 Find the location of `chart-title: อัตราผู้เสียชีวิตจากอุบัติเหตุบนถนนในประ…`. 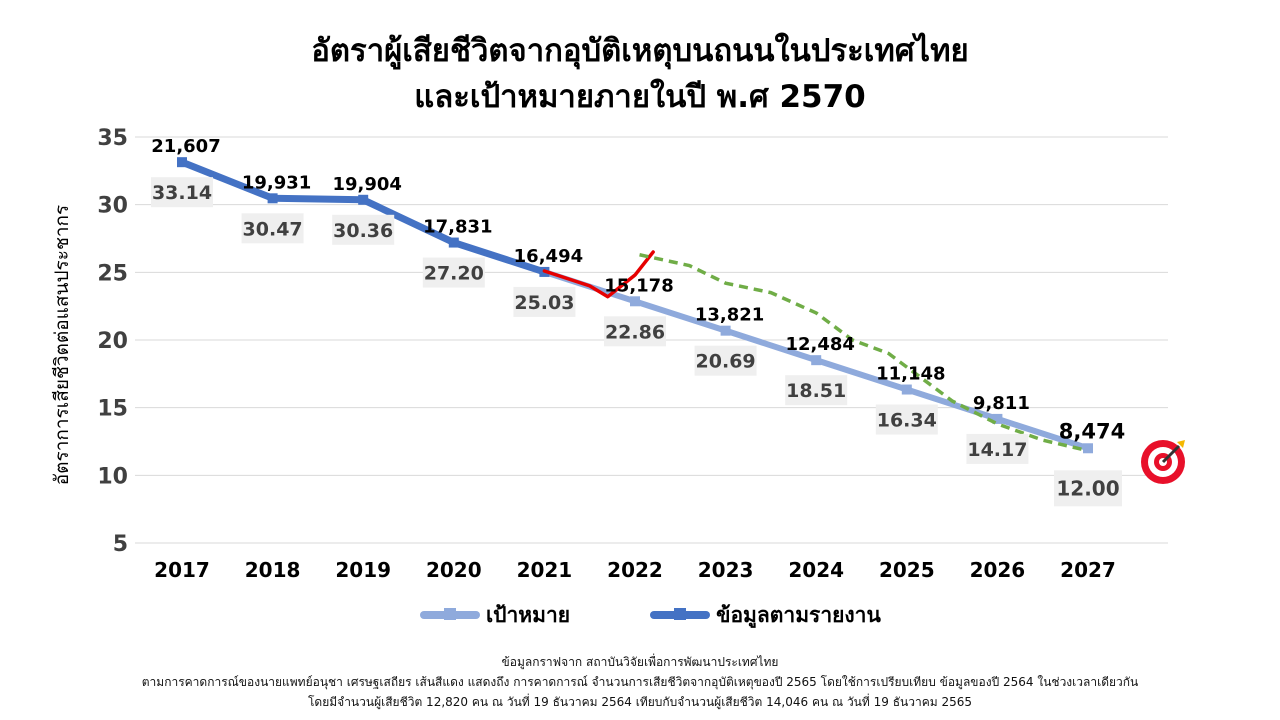

chart-title: อัตราผู้เสียชีวิตจากอุบัติเหตุบนถนนในประ… is located at coordinates (640, 74).